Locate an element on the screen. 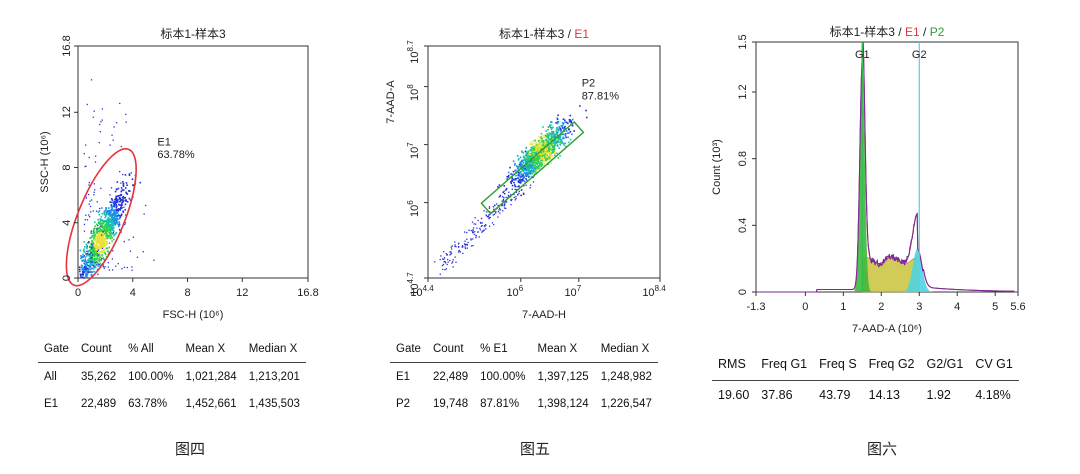  gate-label-percent: 87.81% is located at coordinates (601, 96).